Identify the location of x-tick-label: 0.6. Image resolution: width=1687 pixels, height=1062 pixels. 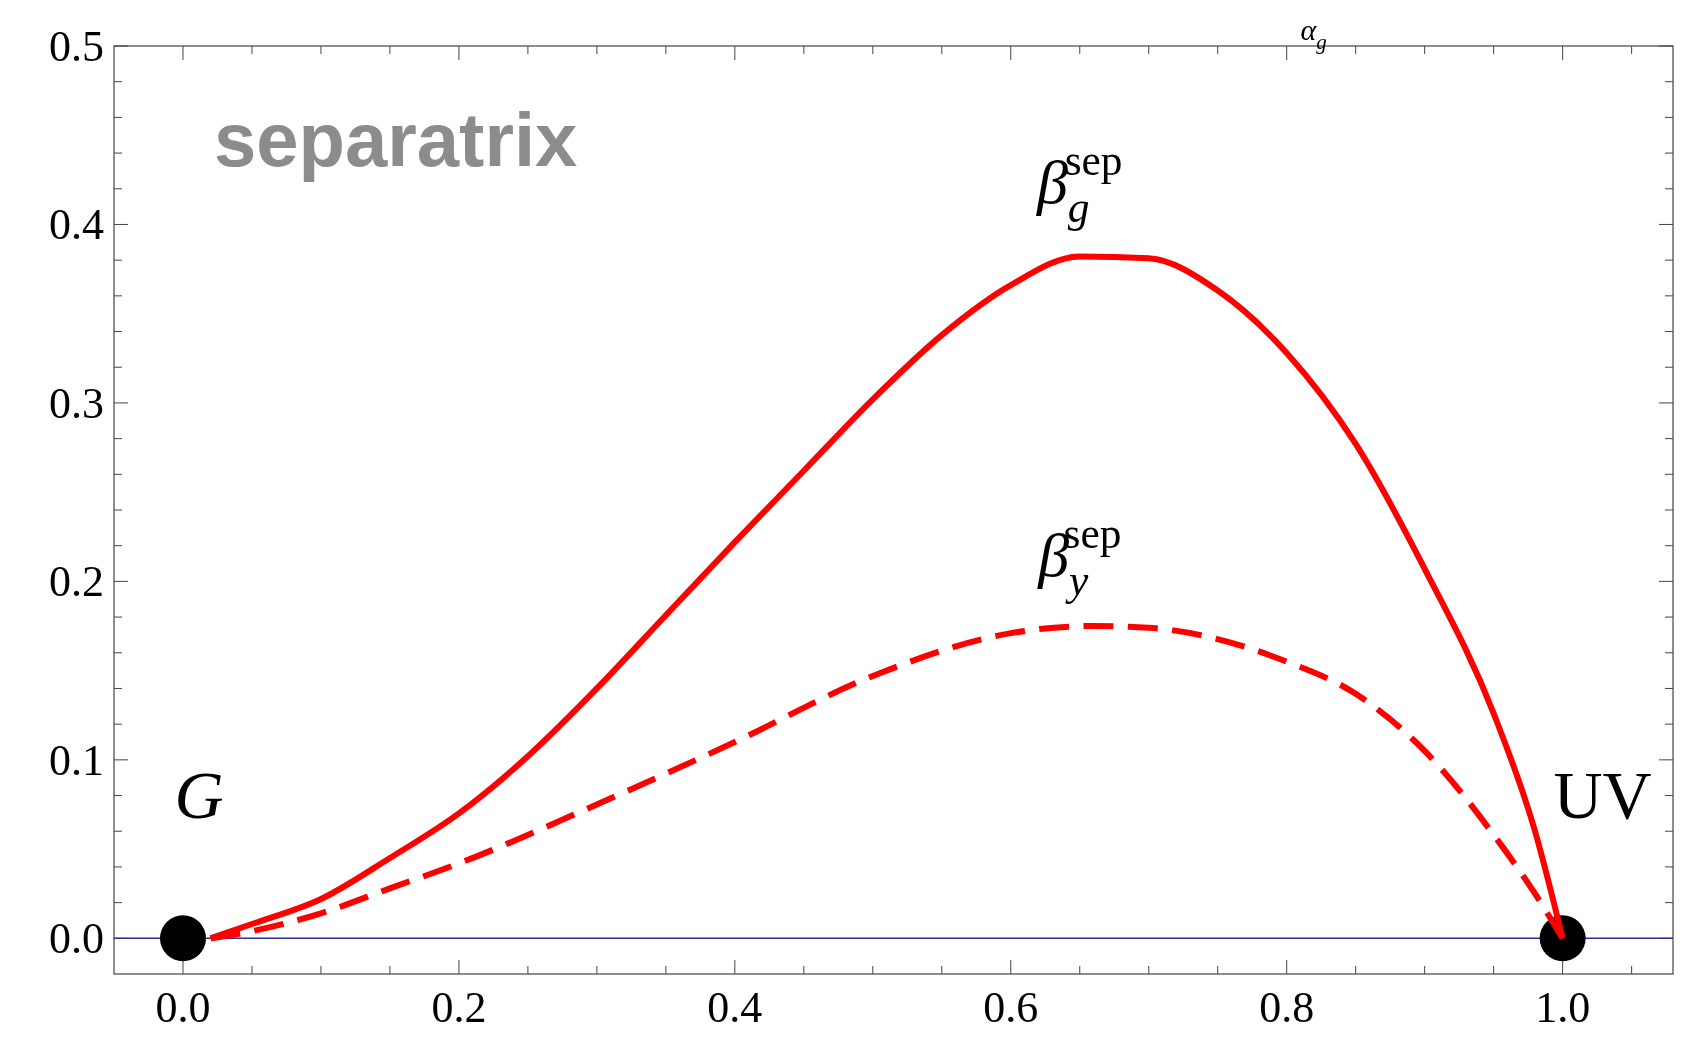
(1011, 1007).